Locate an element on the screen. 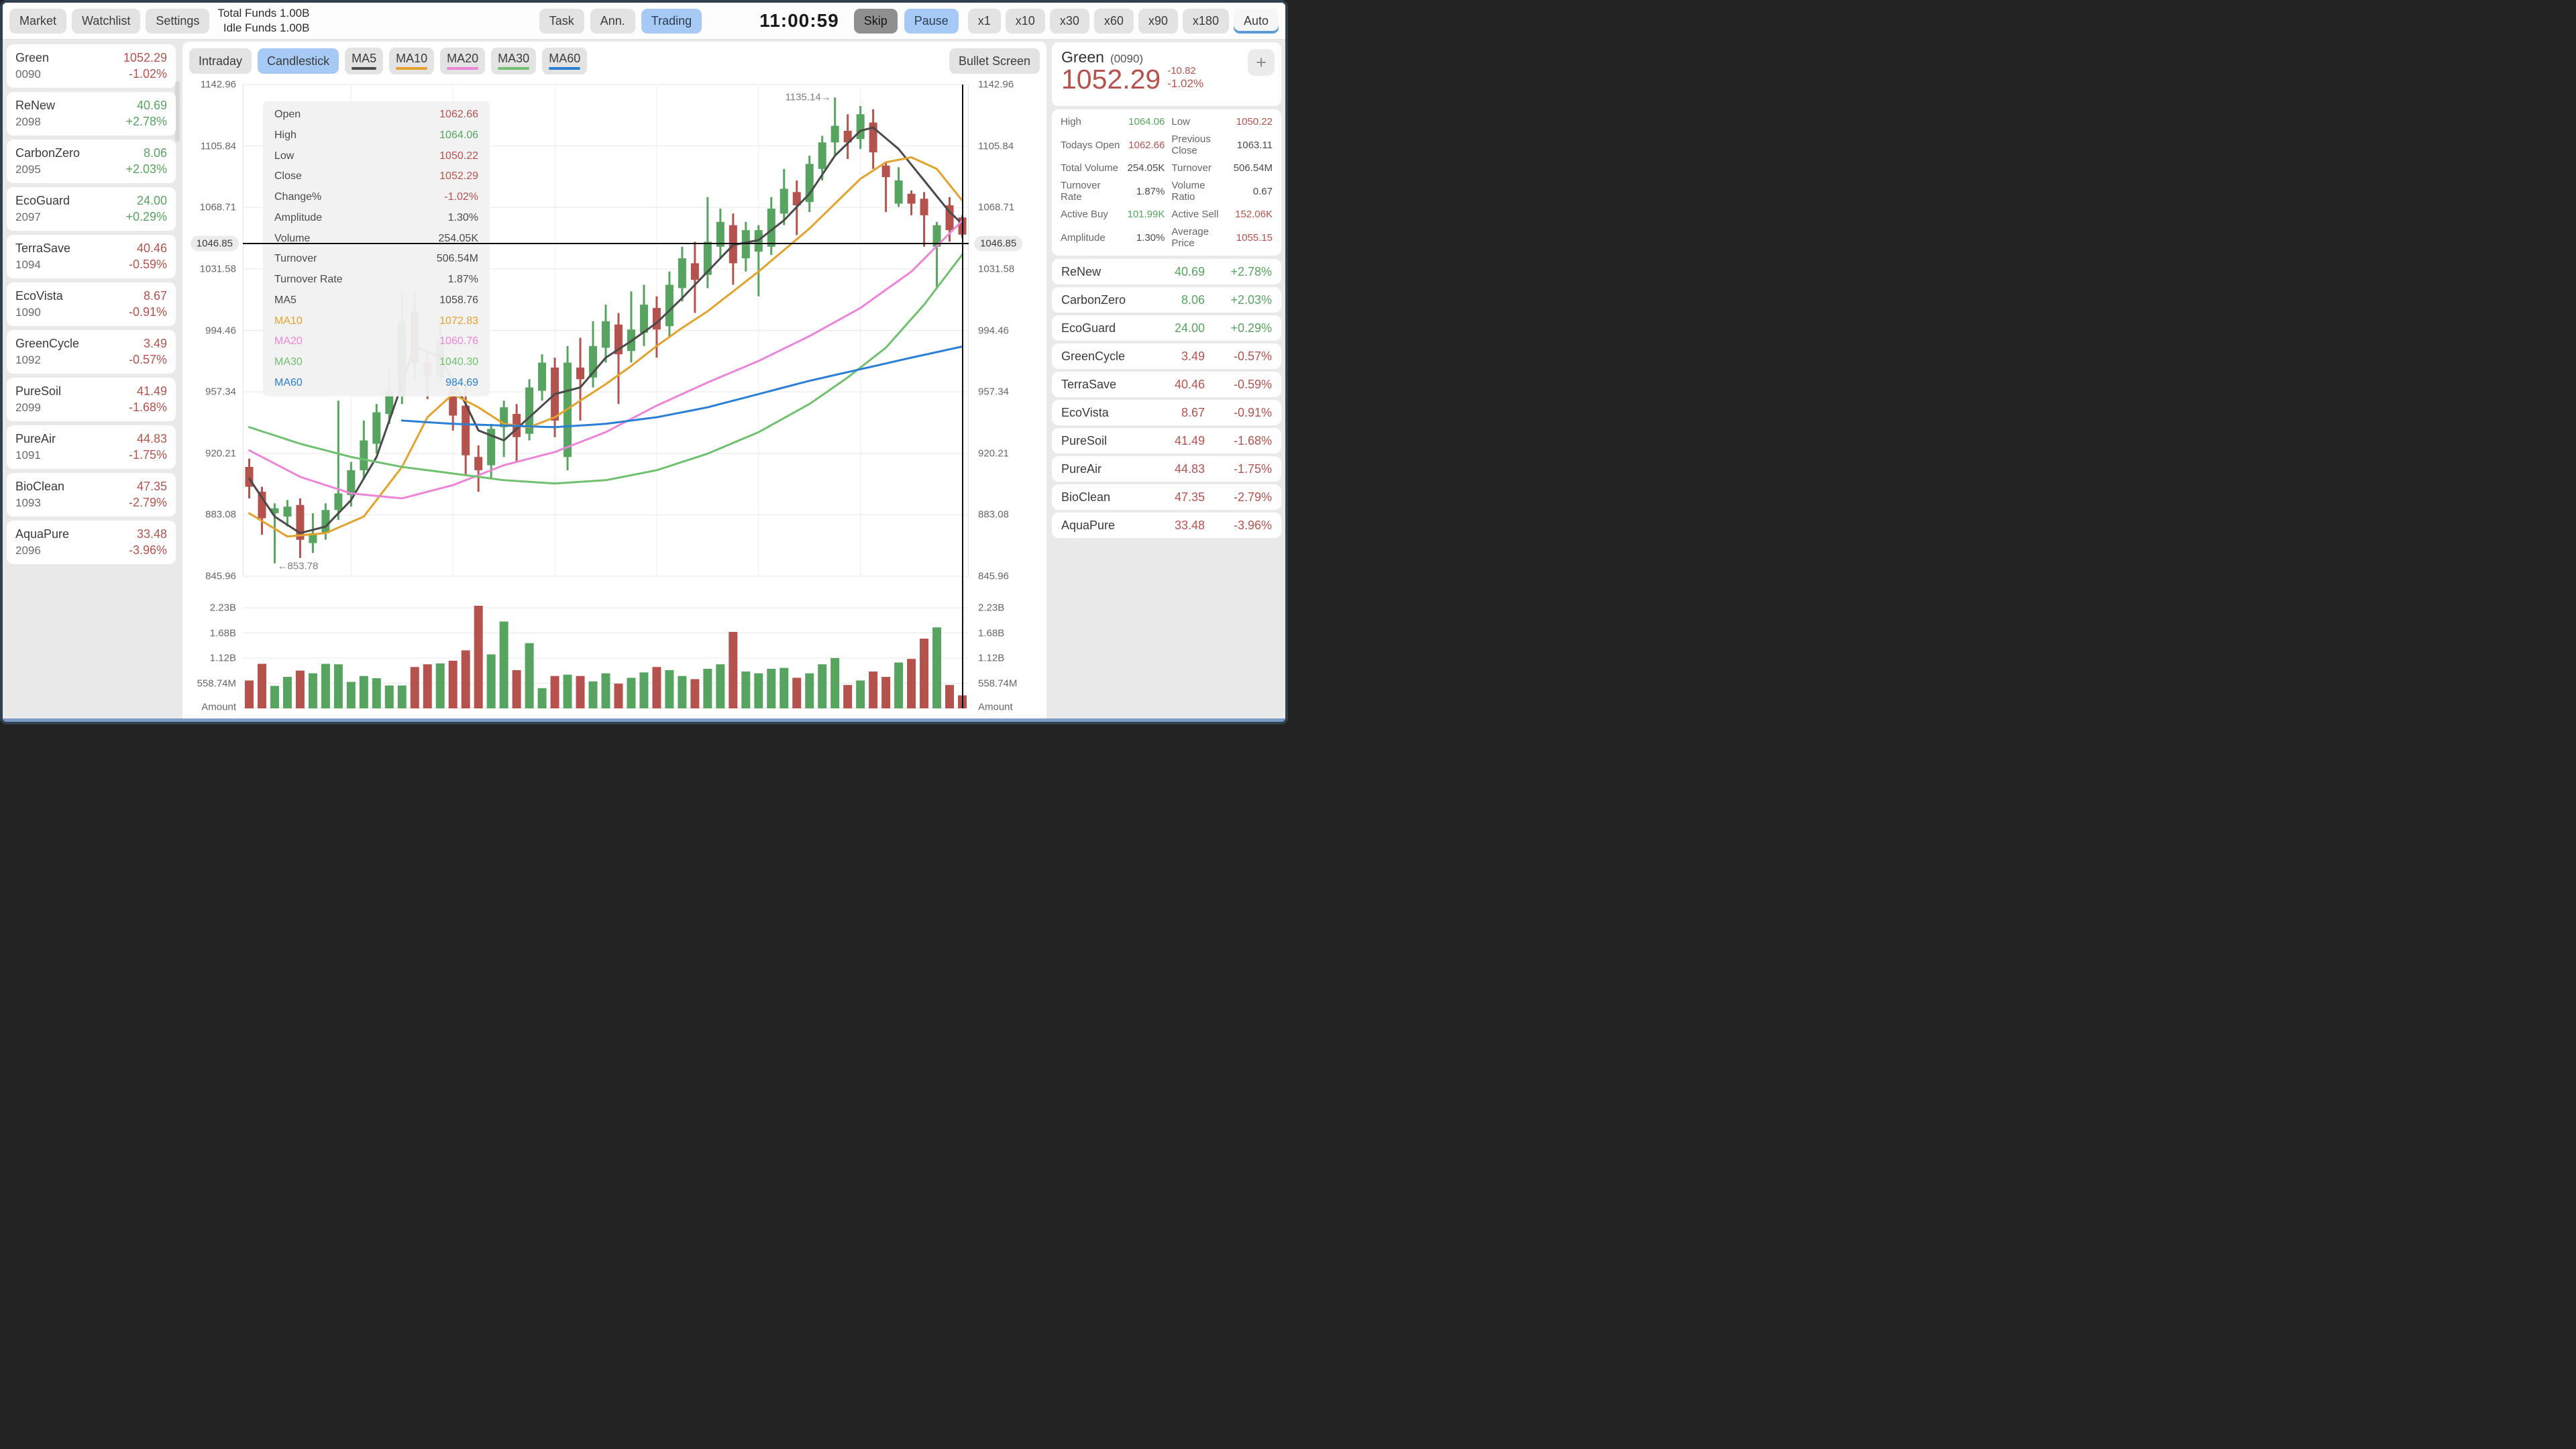  detail-value-todays-open: 1062.66 is located at coordinates (1146, 145).